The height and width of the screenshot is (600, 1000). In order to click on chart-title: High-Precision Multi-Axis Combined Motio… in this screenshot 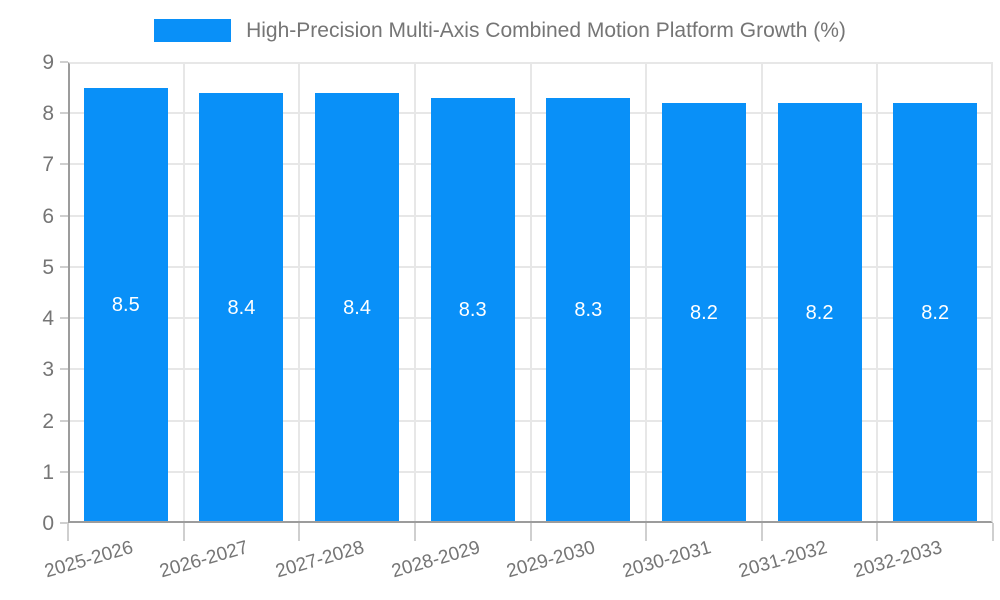, I will do `click(546, 30)`.